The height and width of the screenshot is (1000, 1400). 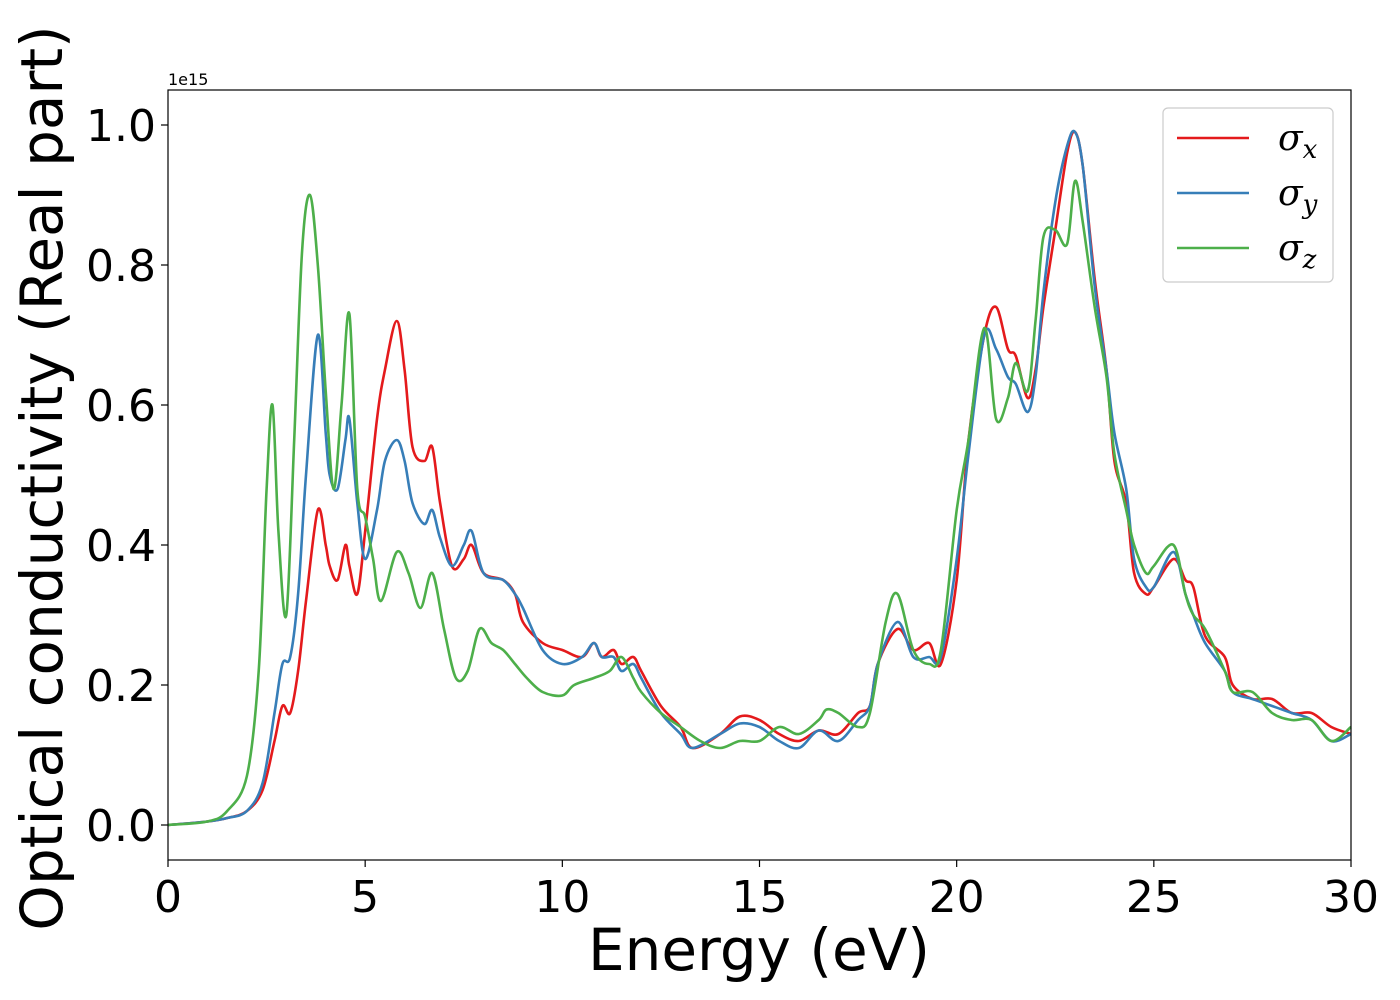 I want to click on legend: σx σy σz, so click(x=1248, y=195).